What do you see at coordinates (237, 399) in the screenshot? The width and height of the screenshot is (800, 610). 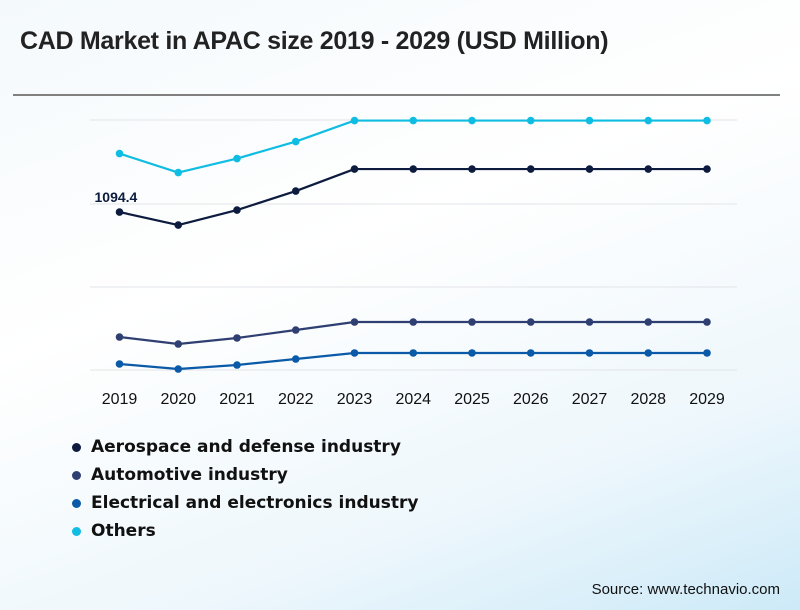 I see `x-tick-label: 2021` at bounding box center [237, 399].